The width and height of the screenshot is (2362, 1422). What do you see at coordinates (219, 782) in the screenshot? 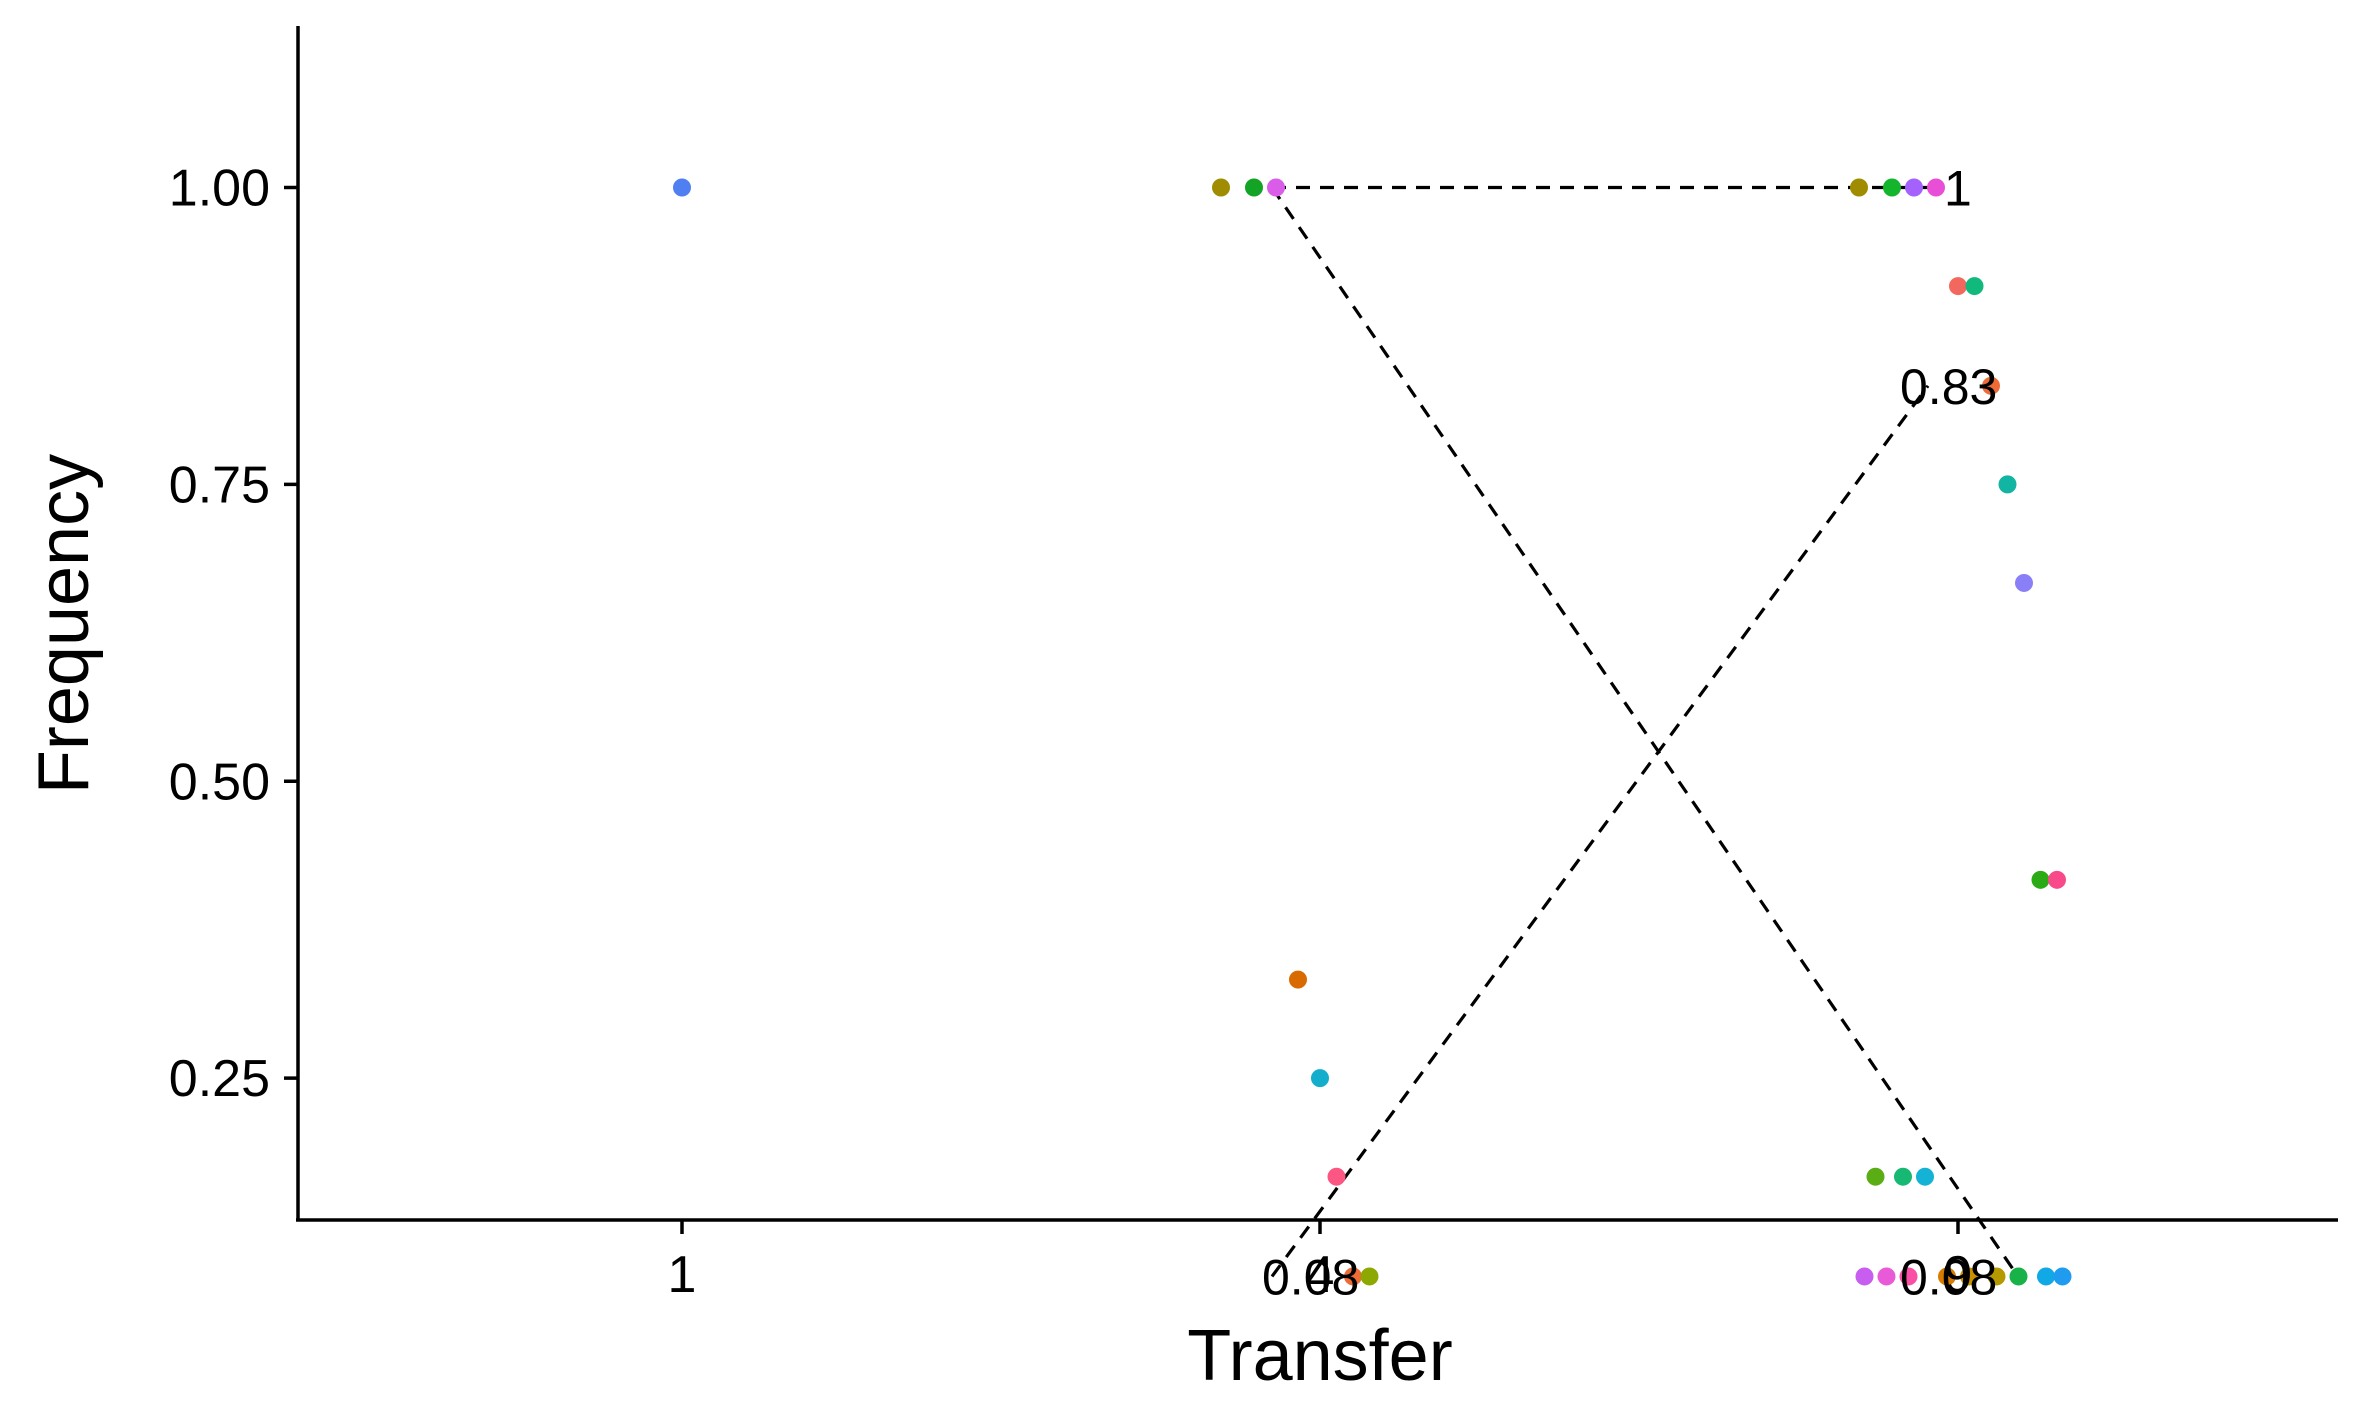
I see `y-tick-label: 0.50` at bounding box center [219, 782].